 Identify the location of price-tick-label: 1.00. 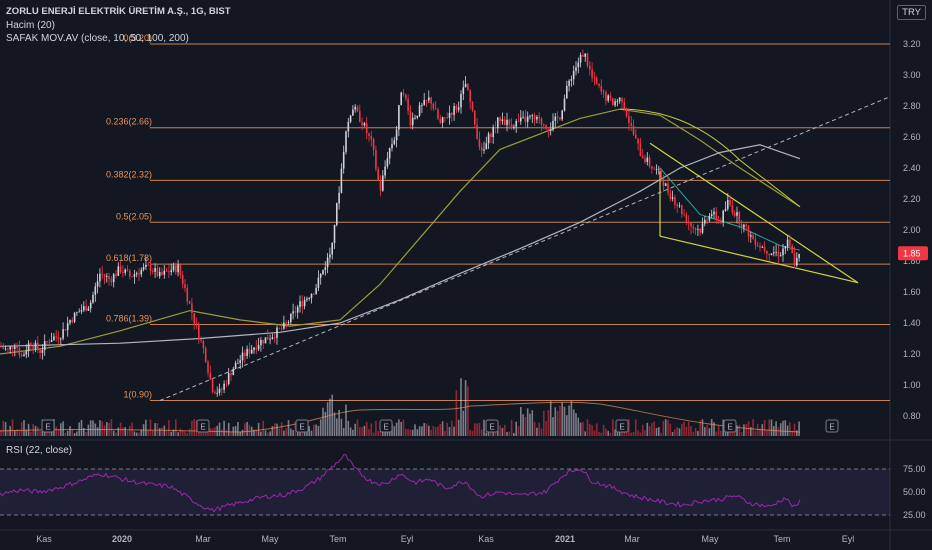
(912, 385).